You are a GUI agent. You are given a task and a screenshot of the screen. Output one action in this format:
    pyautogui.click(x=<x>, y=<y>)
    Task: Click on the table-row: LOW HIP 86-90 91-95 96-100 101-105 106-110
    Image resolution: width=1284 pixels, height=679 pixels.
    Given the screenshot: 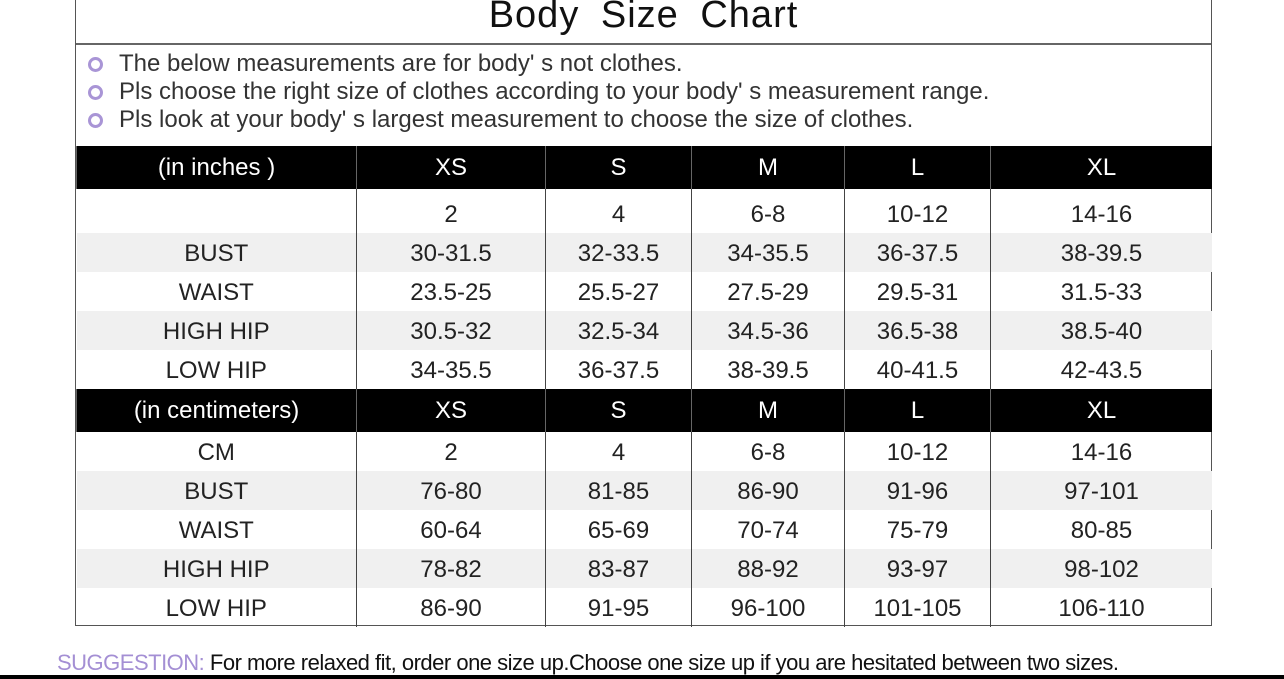 What is the action you would take?
    pyautogui.click(x=644, y=607)
    